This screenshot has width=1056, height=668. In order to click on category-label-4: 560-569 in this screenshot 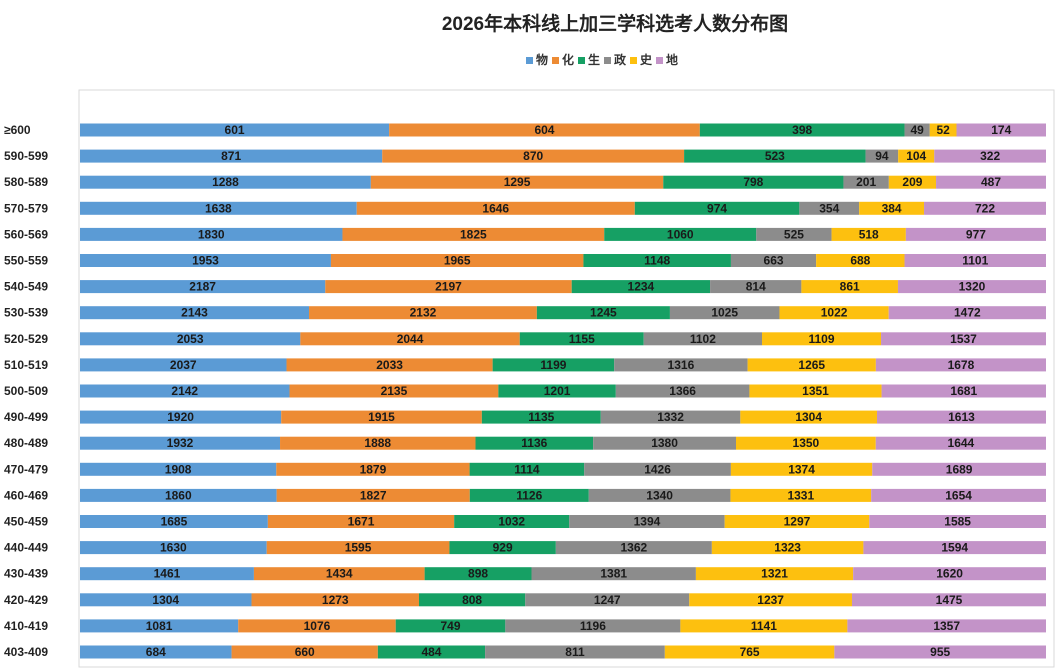, I will do `click(26, 234)`.